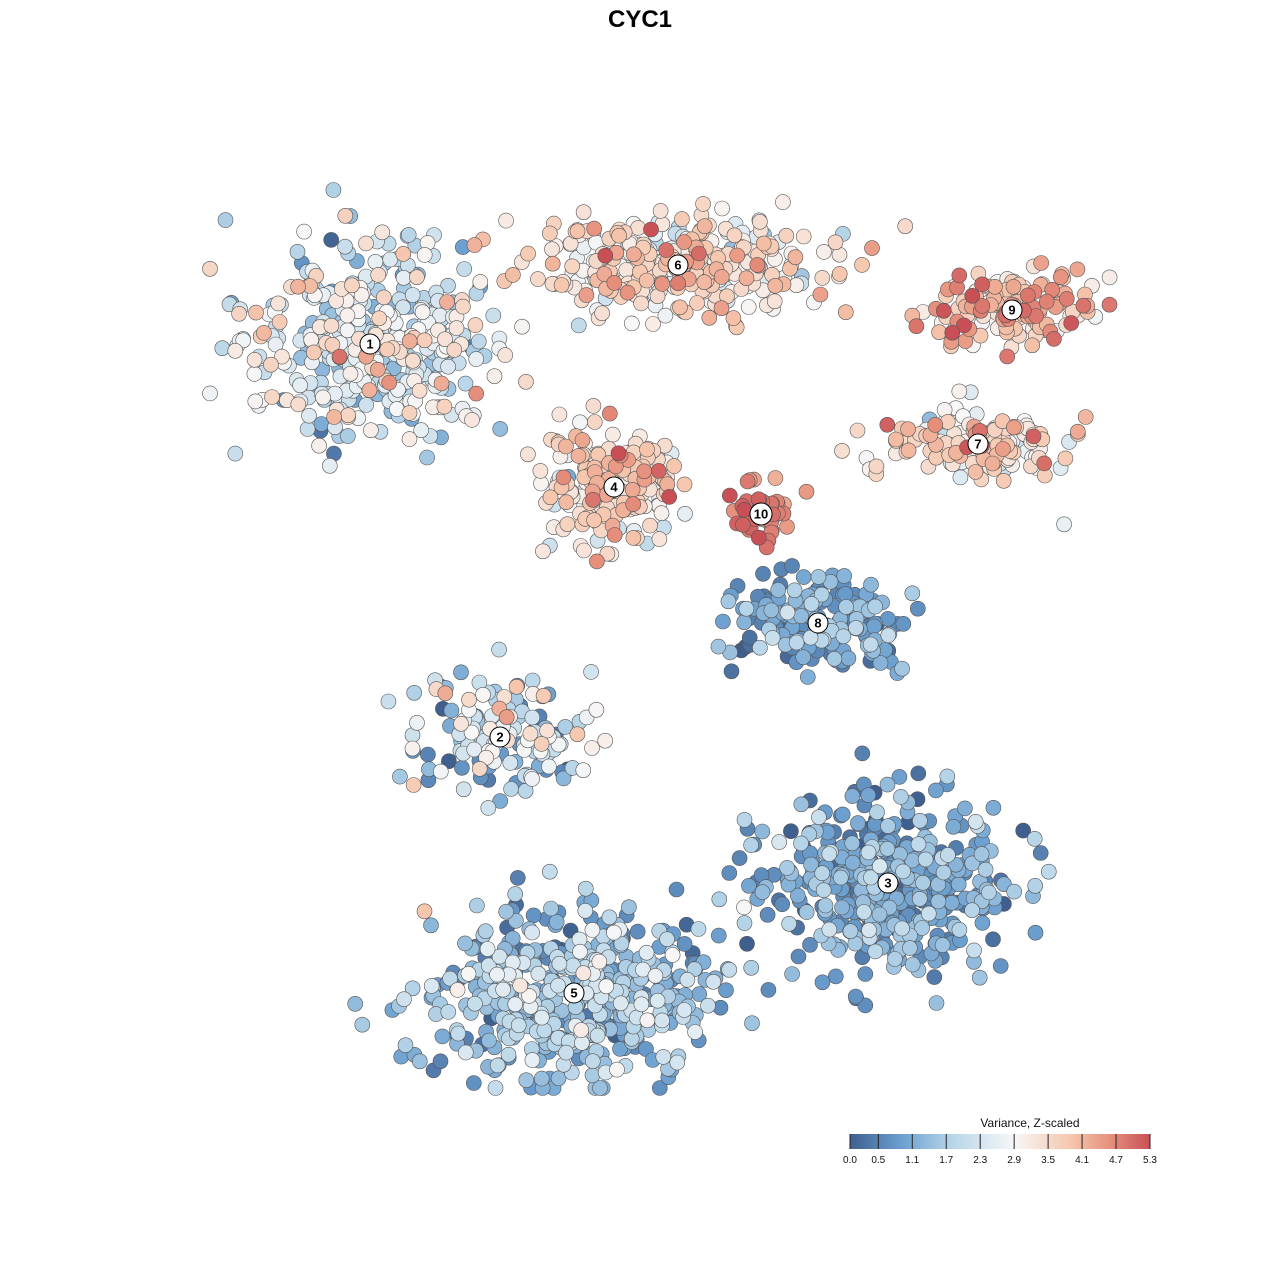  What do you see at coordinates (1029, 1123) in the screenshot?
I see `legend-title: Variance, Z-scaled` at bounding box center [1029, 1123].